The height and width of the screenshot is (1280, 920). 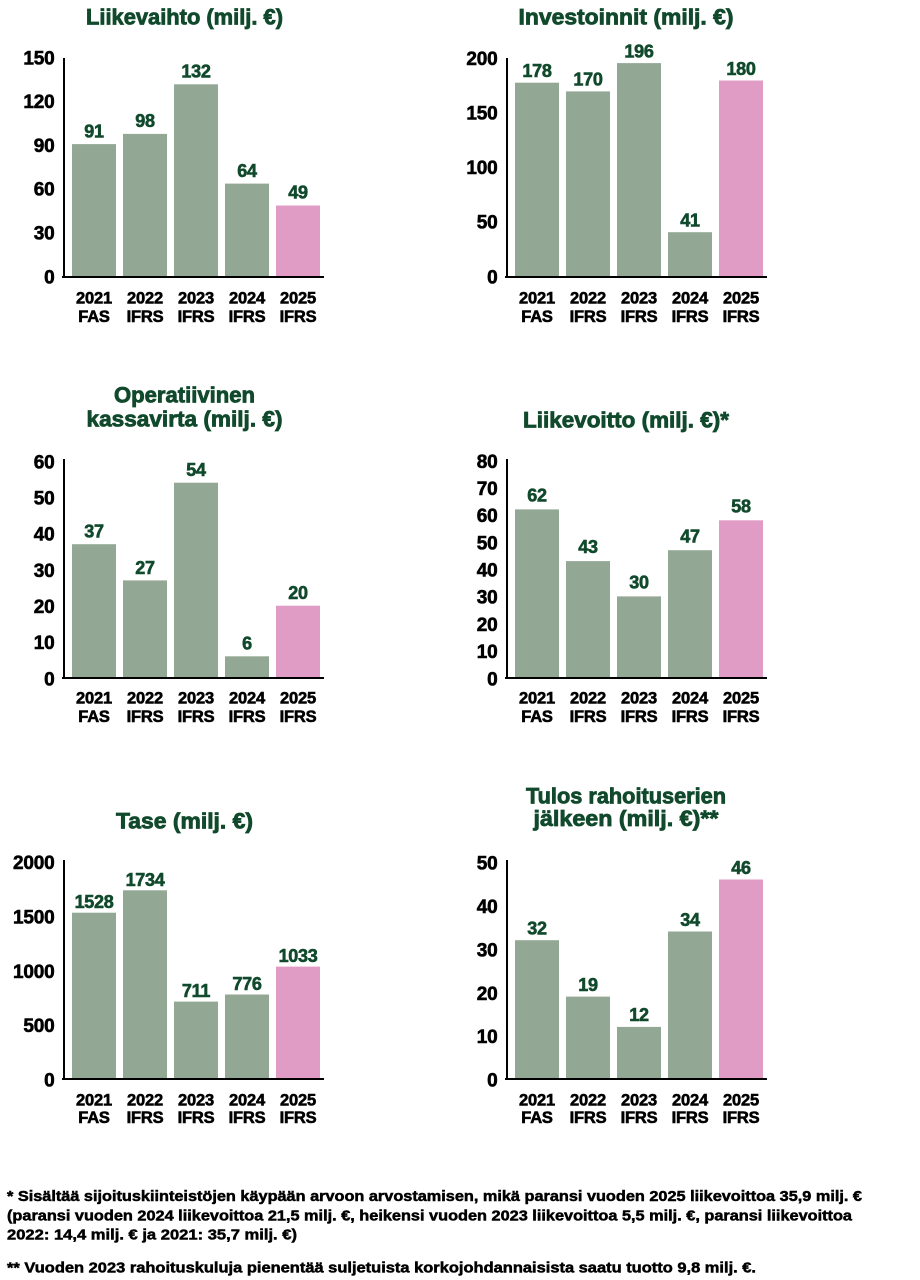 I want to click on svg-text: 1000, so click(x=33, y=972).